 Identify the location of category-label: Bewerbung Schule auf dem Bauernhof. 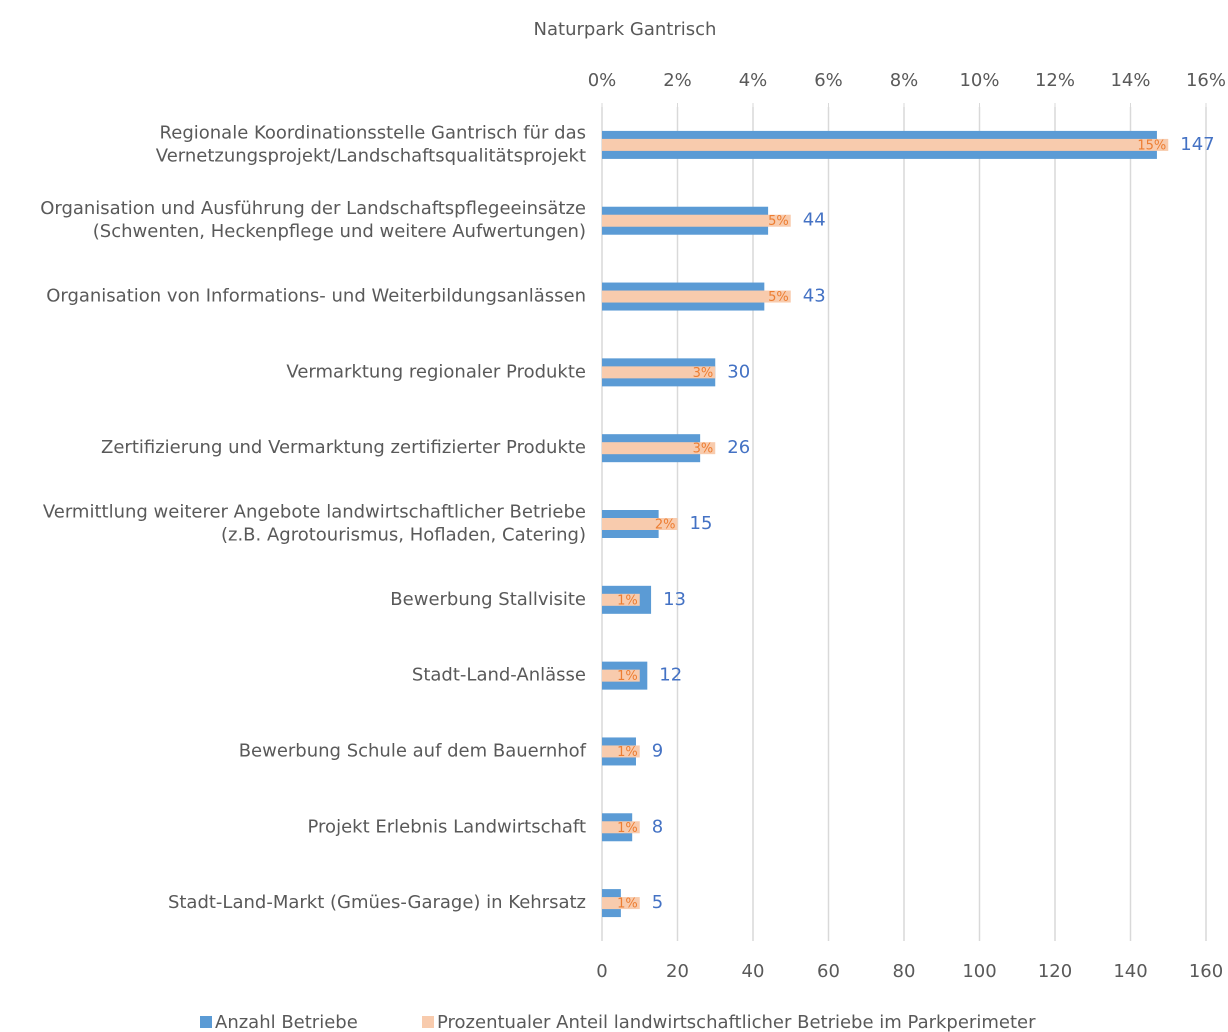
(413, 750).